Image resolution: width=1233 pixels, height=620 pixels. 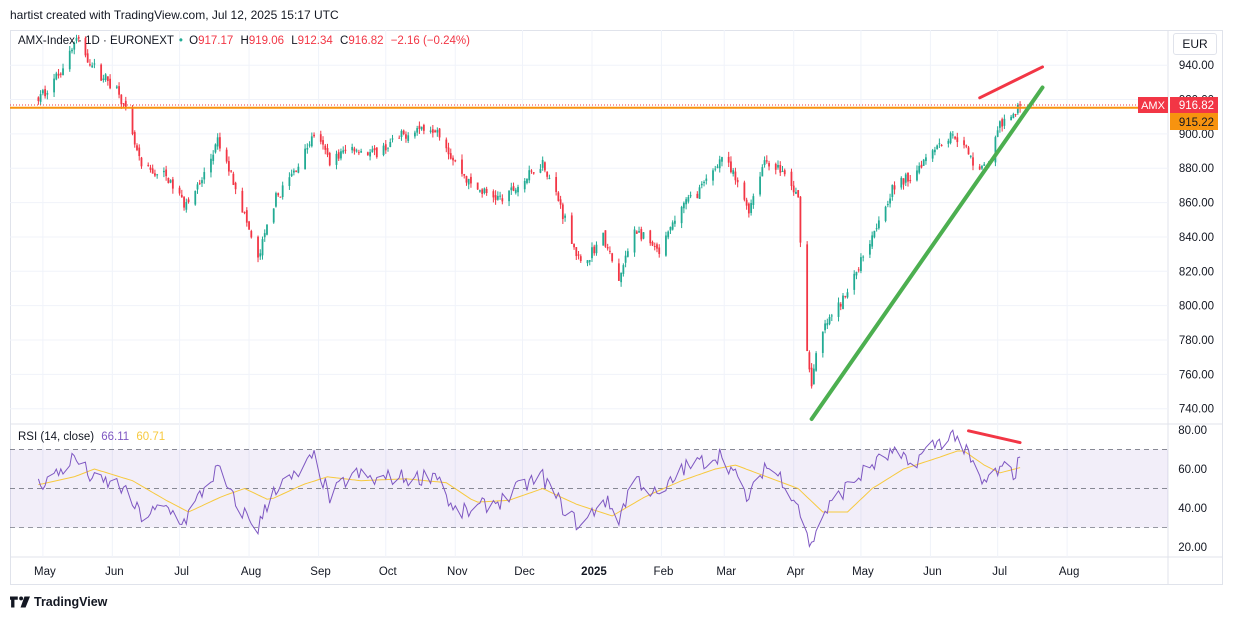 What do you see at coordinates (1196, 169) in the screenshot?
I see `price-tick-label: 880.00` at bounding box center [1196, 169].